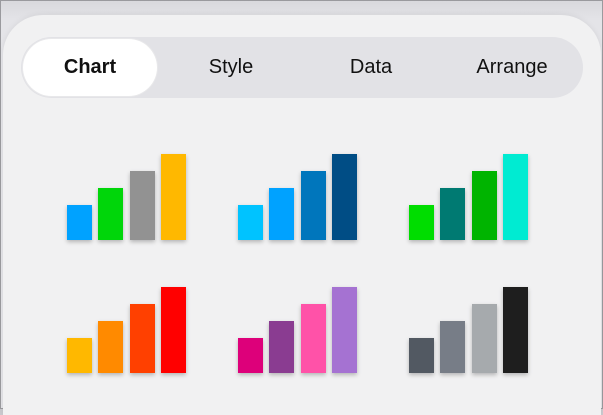 This screenshot has width=603, height=415. I want to click on tab-segmented-control: Chart Style Data Arrange, so click(302, 67).